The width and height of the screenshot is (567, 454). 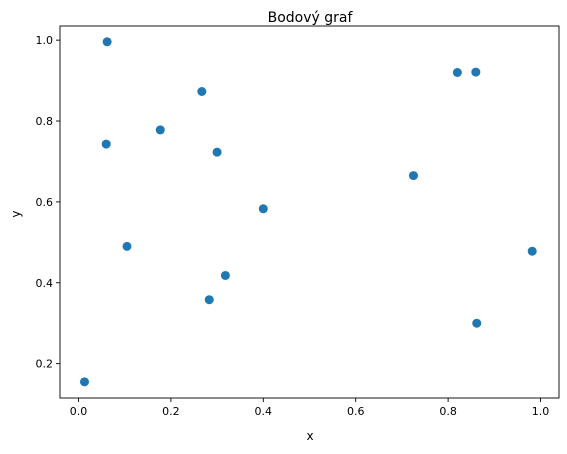 I want to click on y-tick-label: 0.4, so click(x=45, y=283).